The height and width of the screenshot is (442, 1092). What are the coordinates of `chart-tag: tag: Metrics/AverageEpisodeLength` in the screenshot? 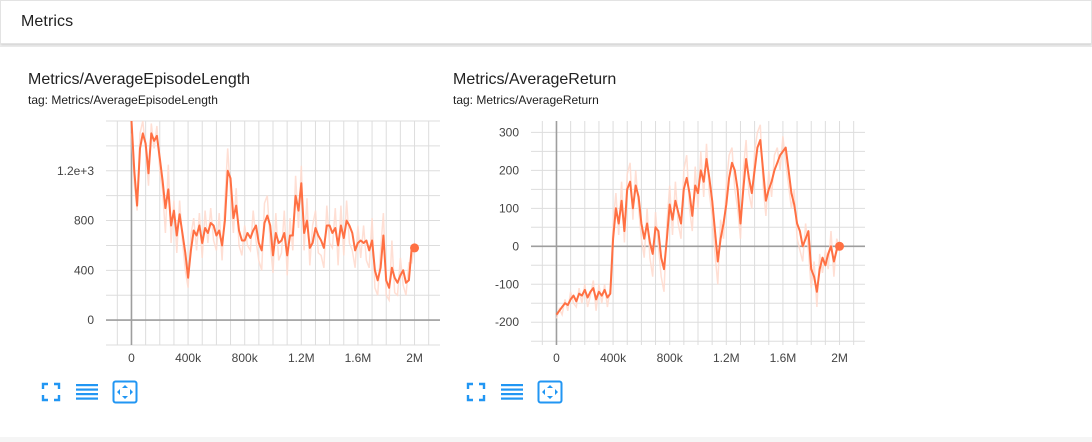 It's located at (123, 100).